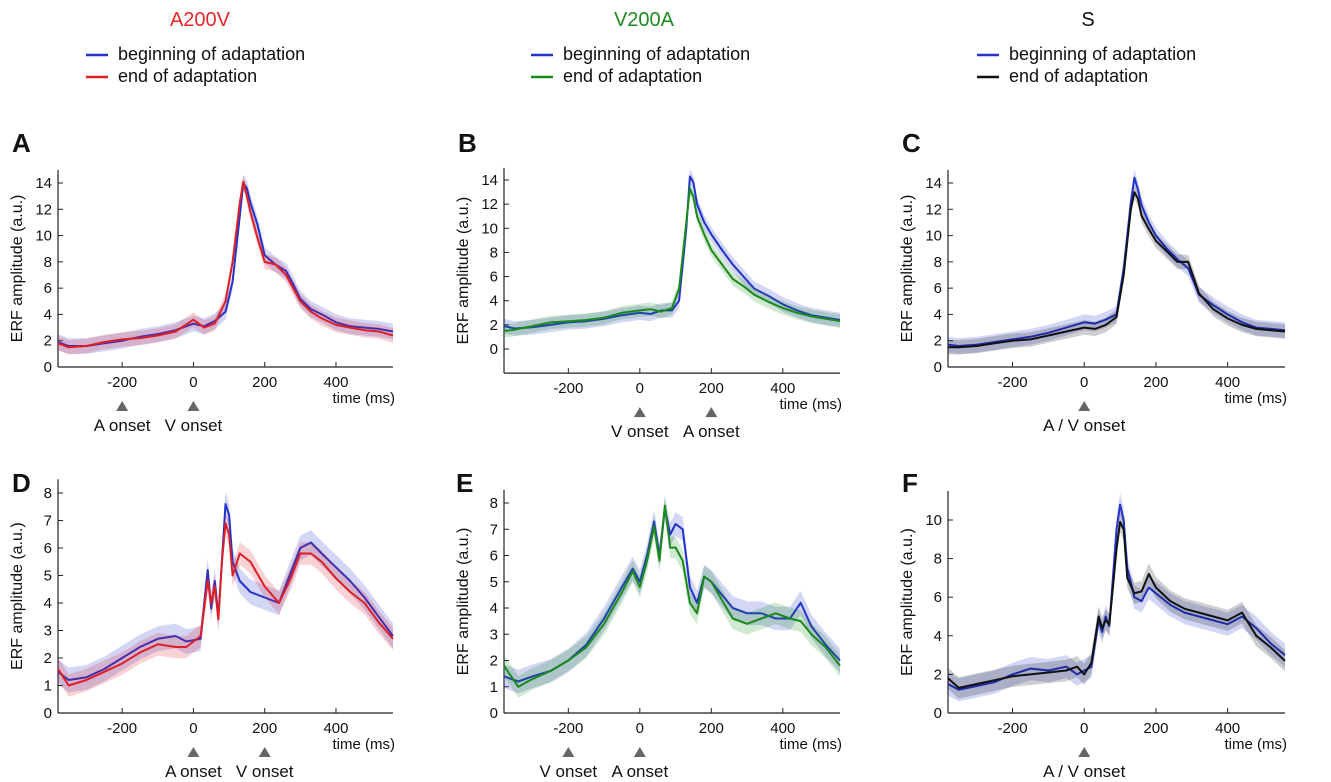 The height and width of the screenshot is (782, 1331). Describe the element at coordinates (938, 341) in the screenshot. I see `y-tick-label-C: 2` at that location.